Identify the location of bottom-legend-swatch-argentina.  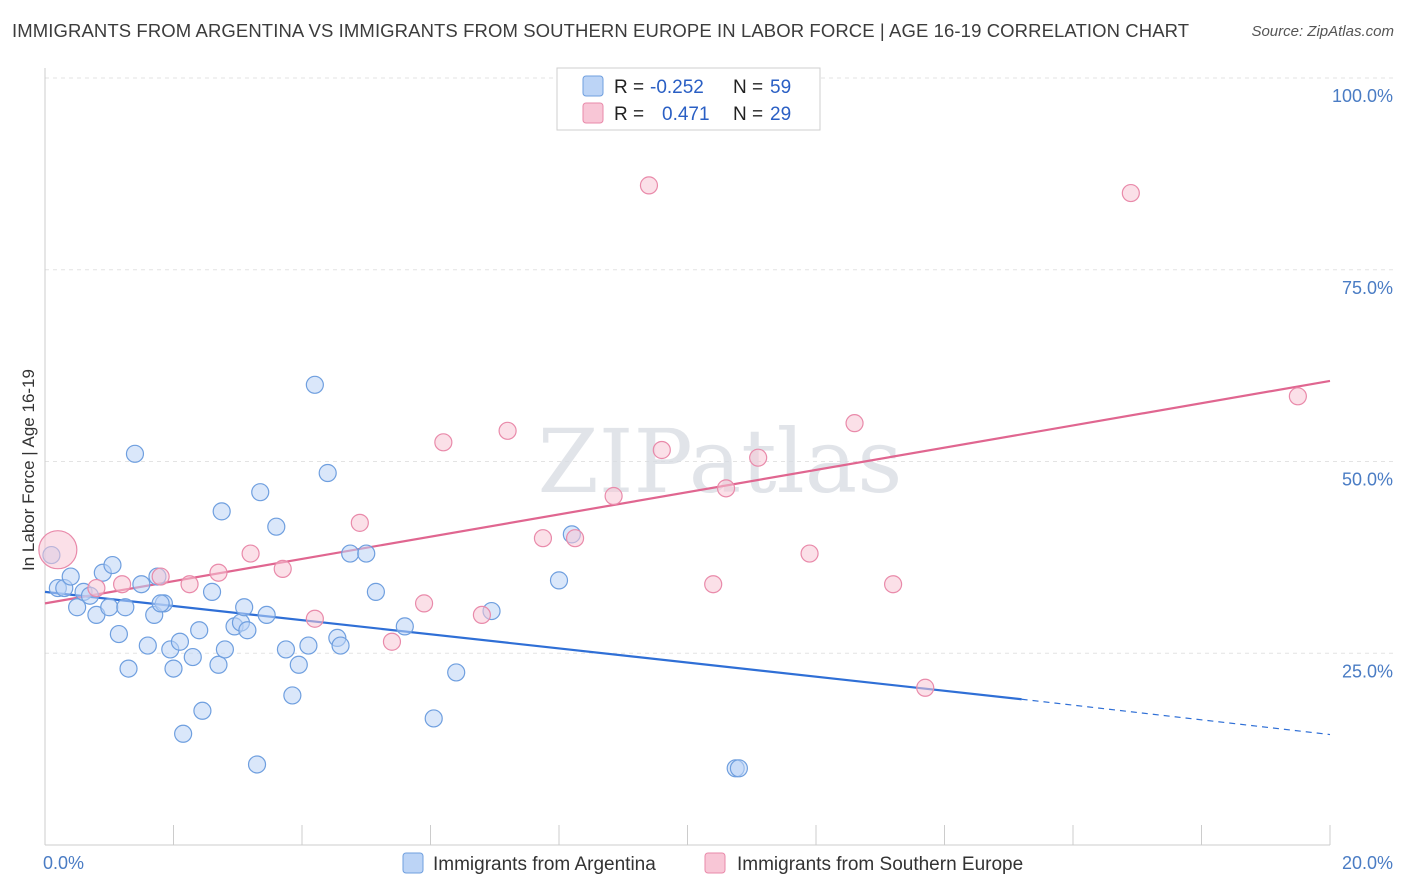
(413, 863).